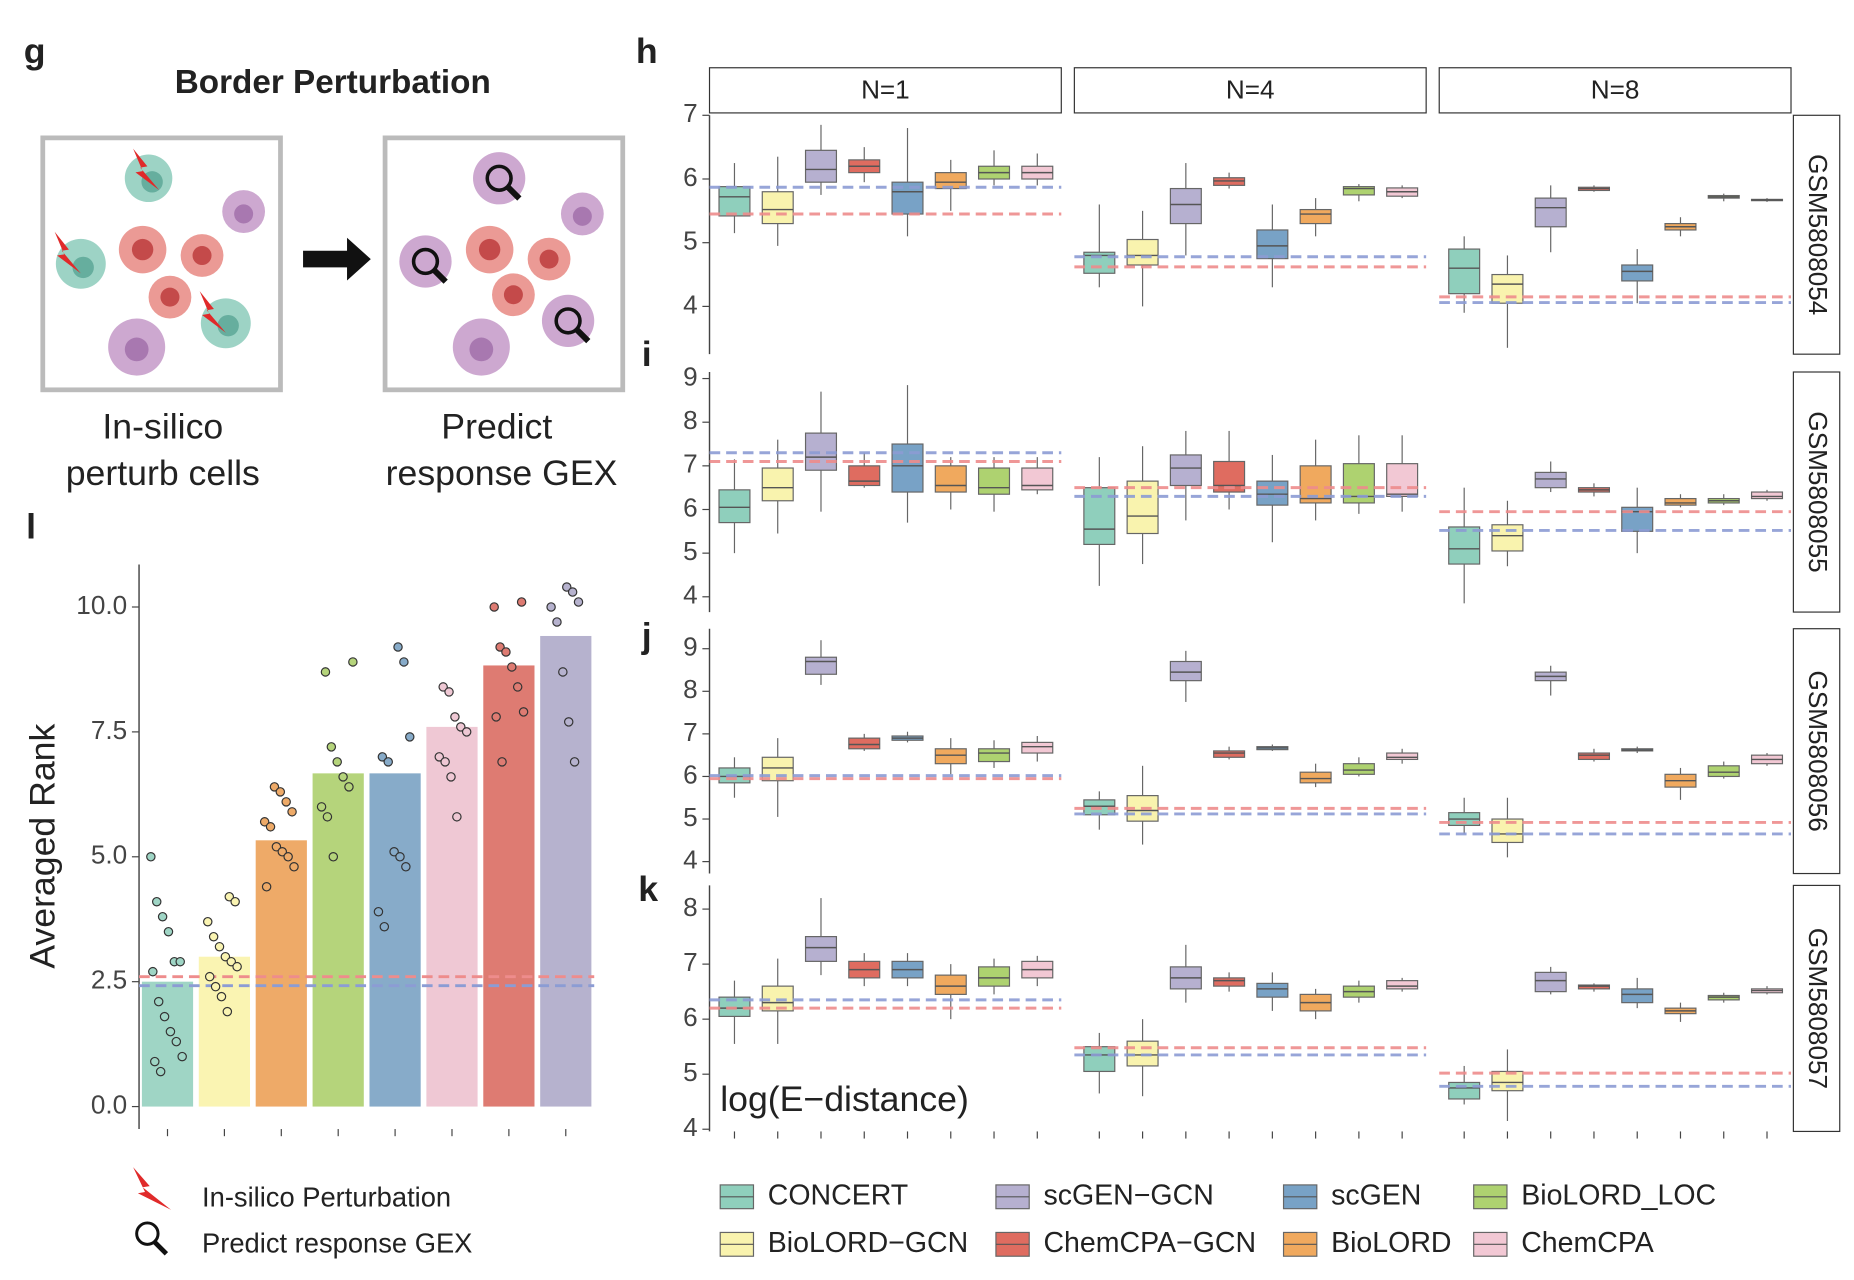 Image resolution: width=1854 pixels, height=1280 pixels. Describe the element at coordinates (1818, 1008) in the screenshot. I see `row-label: GSM5808057` at that location.